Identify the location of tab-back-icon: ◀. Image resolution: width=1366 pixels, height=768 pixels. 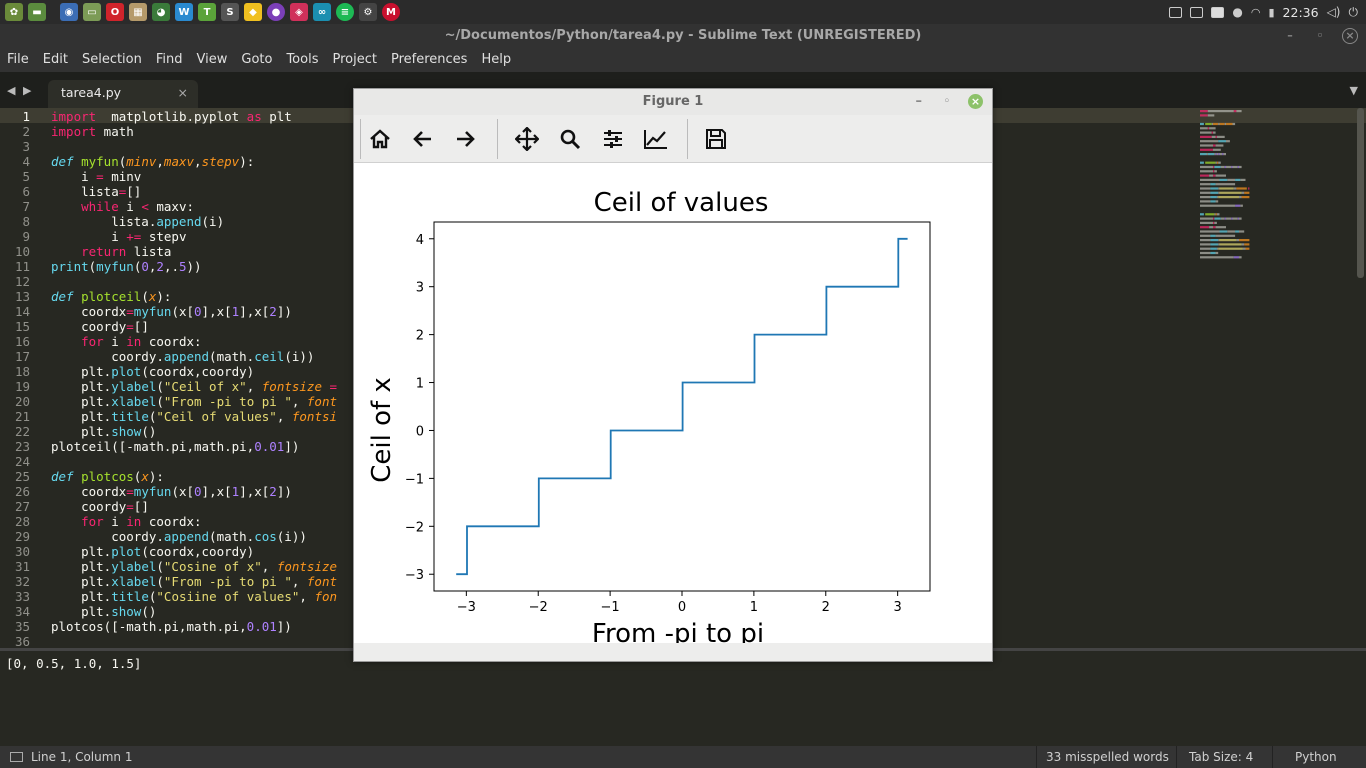
(11, 90).